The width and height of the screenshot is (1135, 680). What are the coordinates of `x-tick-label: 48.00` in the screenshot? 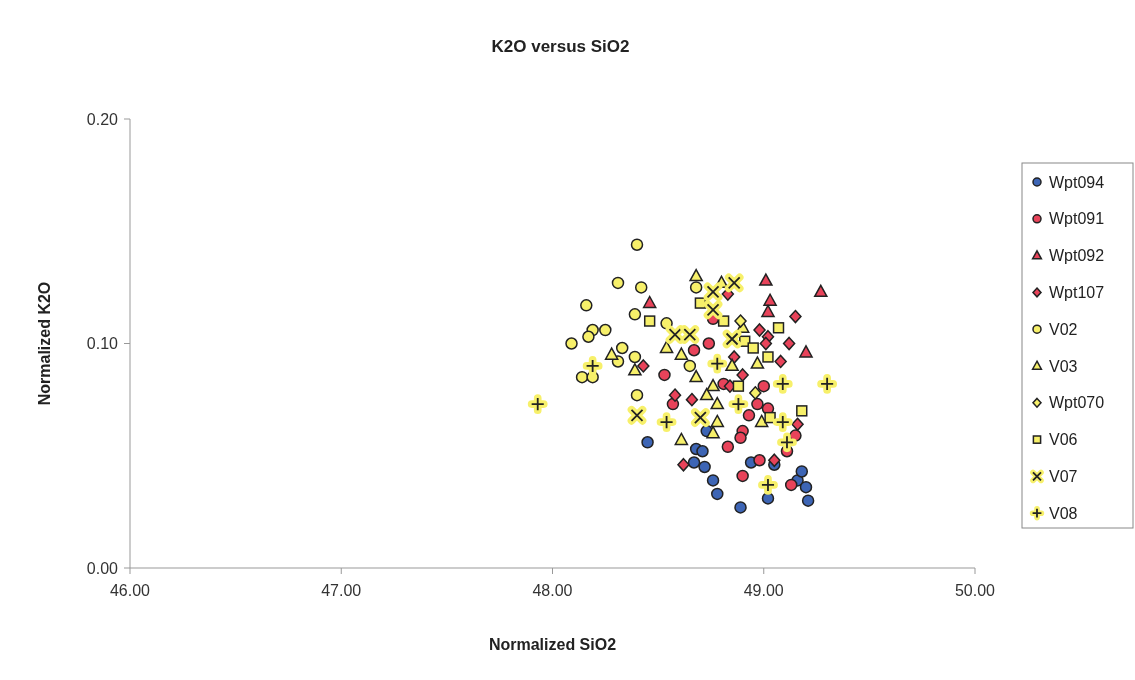 It's located at (552, 590).